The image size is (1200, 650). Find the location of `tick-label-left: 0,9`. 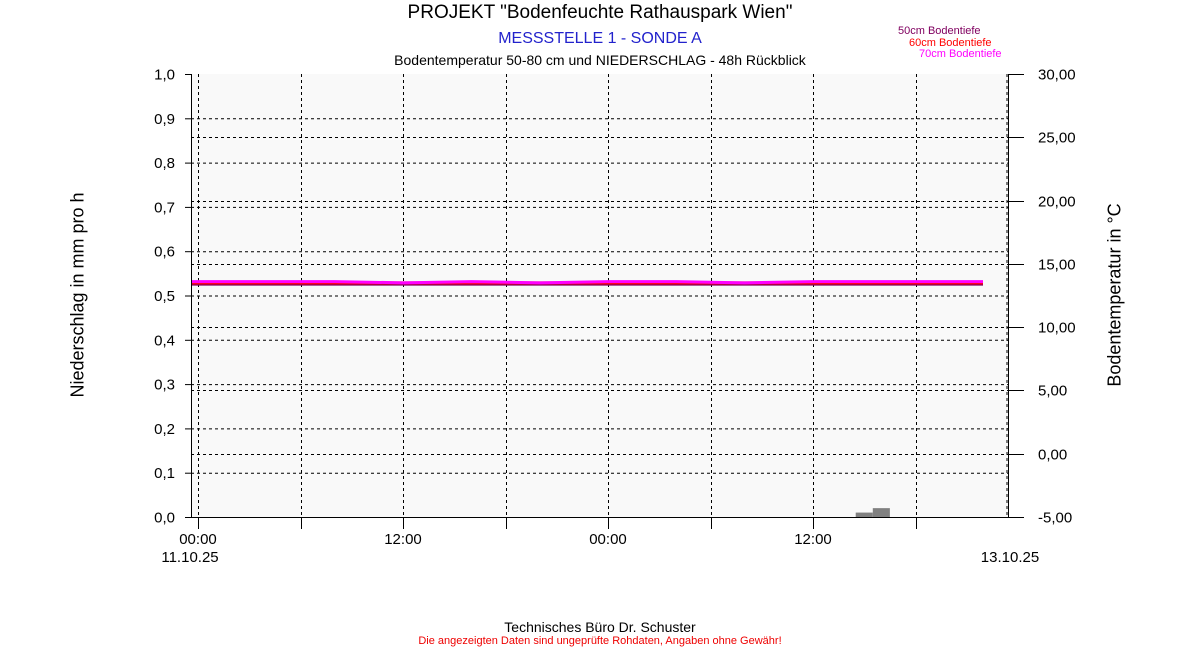

tick-label-left: 0,9 is located at coordinates (164, 119).